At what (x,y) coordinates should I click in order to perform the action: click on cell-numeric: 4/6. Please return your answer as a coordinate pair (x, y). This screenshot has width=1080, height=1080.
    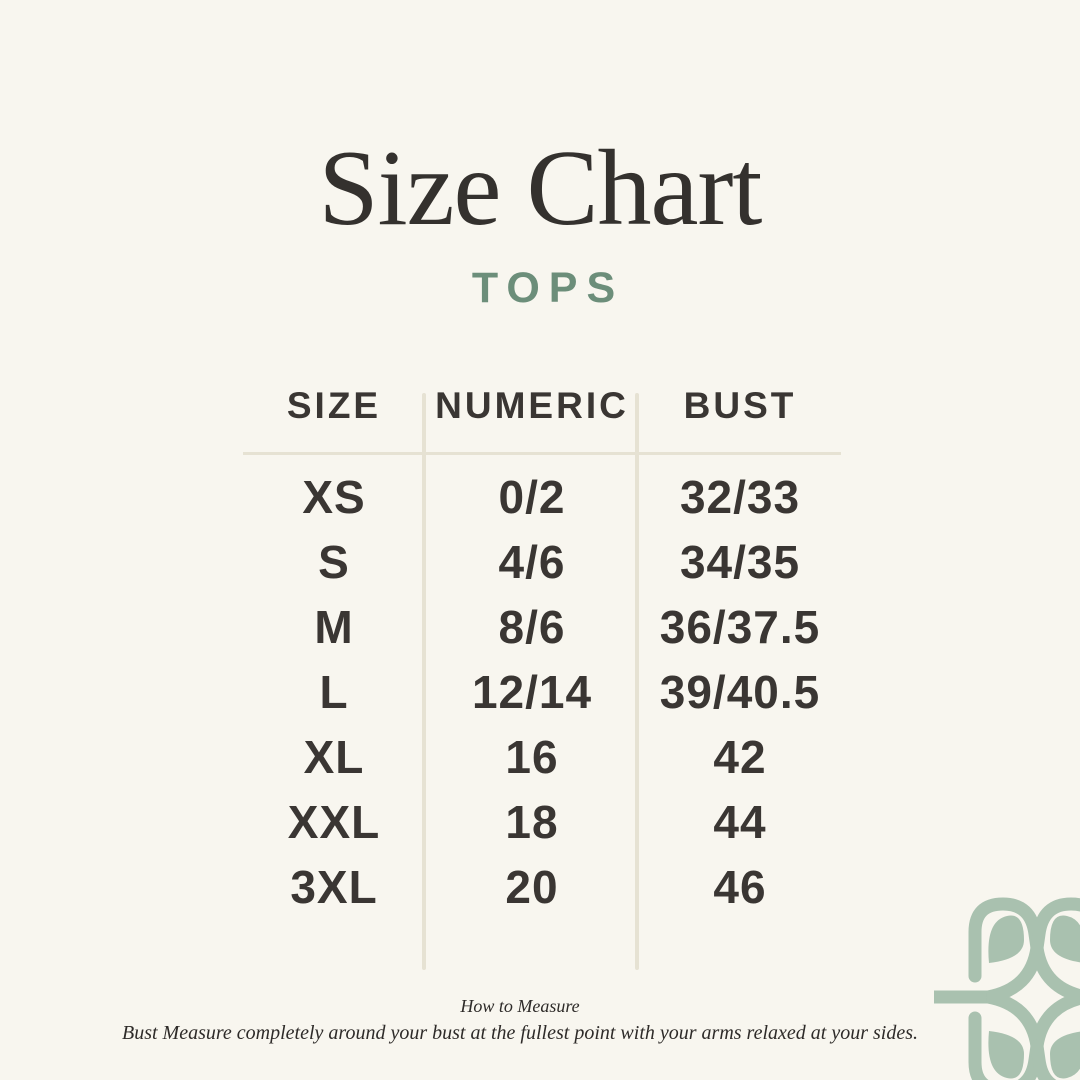
    Looking at the image, I should click on (532, 562).